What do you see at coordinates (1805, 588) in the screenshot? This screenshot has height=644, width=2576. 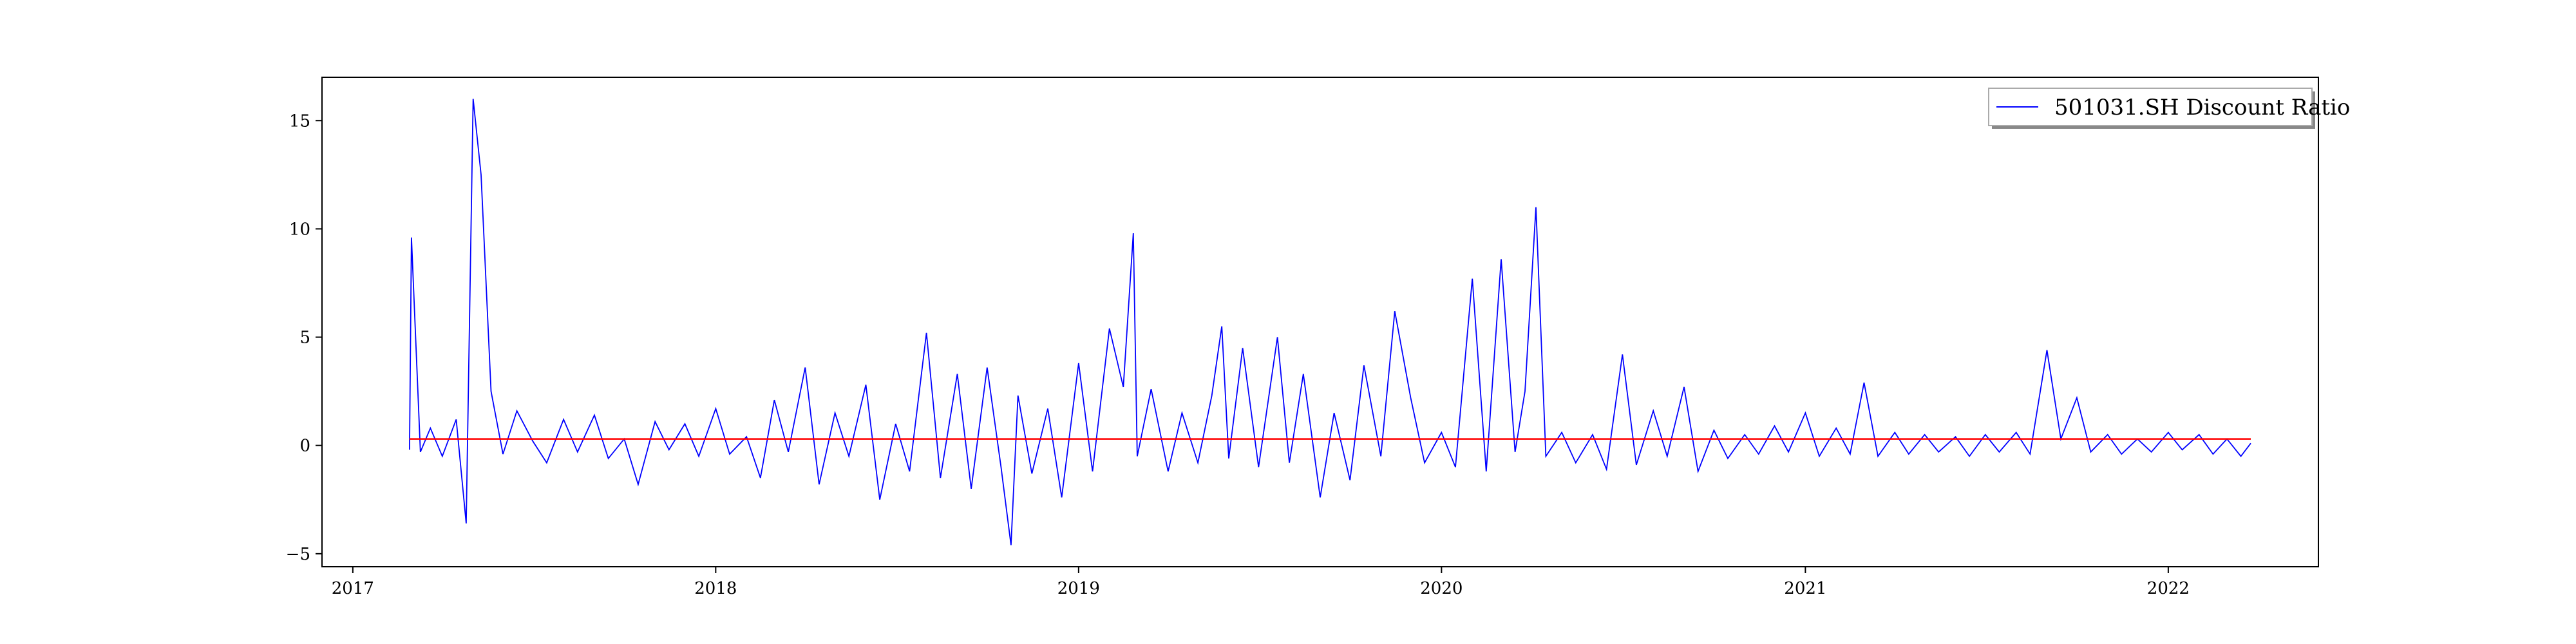 I see `x-tick-label: 2021` at bounding box center [1805, 588].